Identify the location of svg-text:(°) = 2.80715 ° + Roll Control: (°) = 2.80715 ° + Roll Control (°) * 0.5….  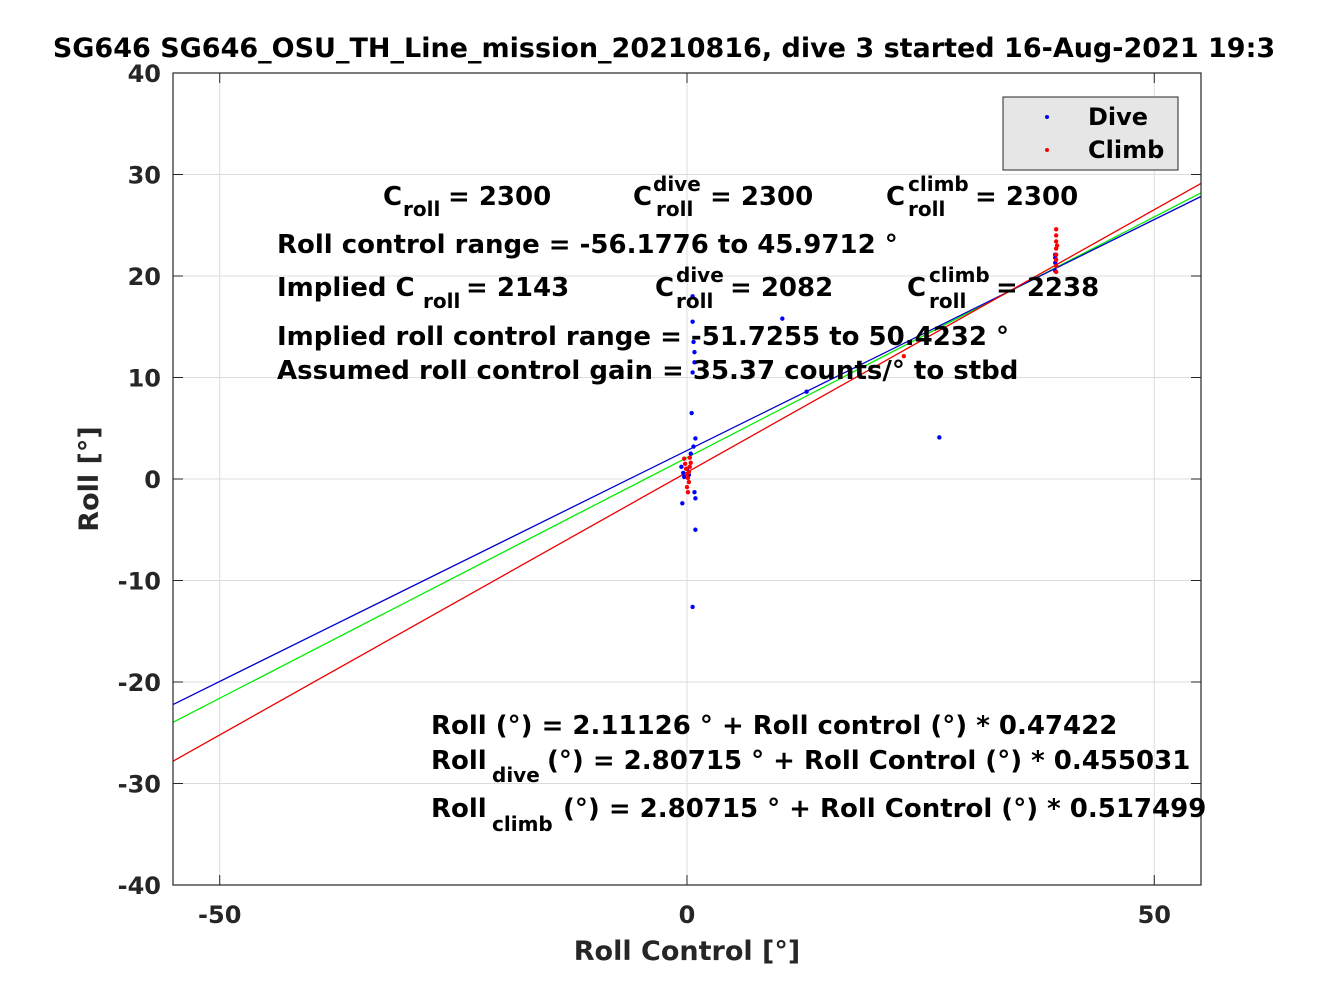
(884, 809).